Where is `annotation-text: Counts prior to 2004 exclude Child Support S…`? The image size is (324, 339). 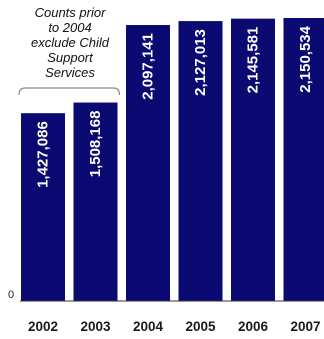 annotation-text: Counts prior to 2004 exclude Child Support S… is located at coordinates (70, 42).